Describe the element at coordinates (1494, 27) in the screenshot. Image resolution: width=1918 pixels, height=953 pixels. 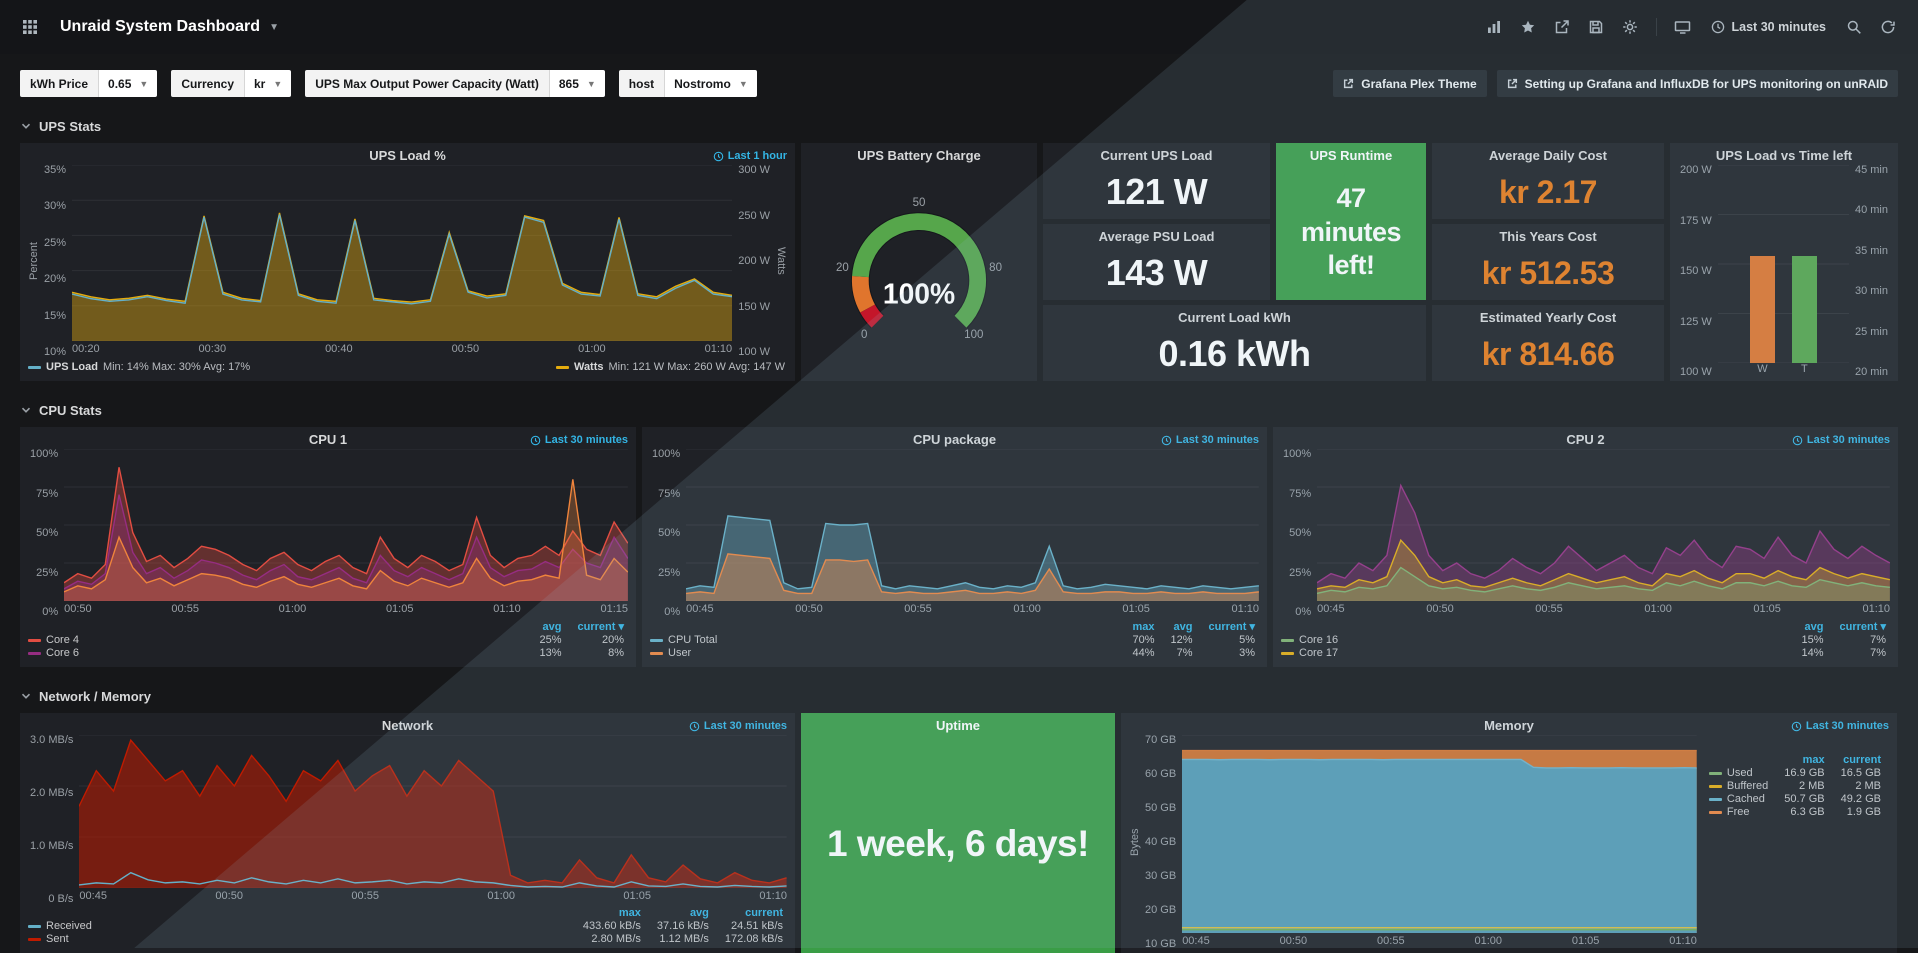
I see `add-panel-button` at that location.